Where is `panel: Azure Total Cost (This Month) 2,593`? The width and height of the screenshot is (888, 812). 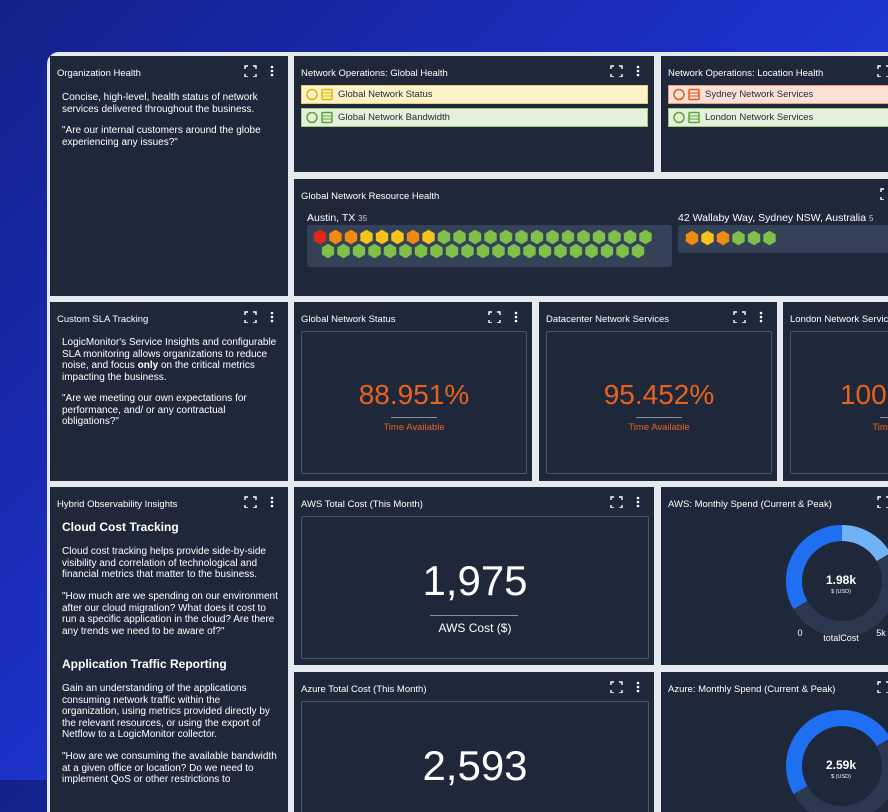
panel: Azure Total Cost (This Month) 2,593 is located at coordinates (474, 742).